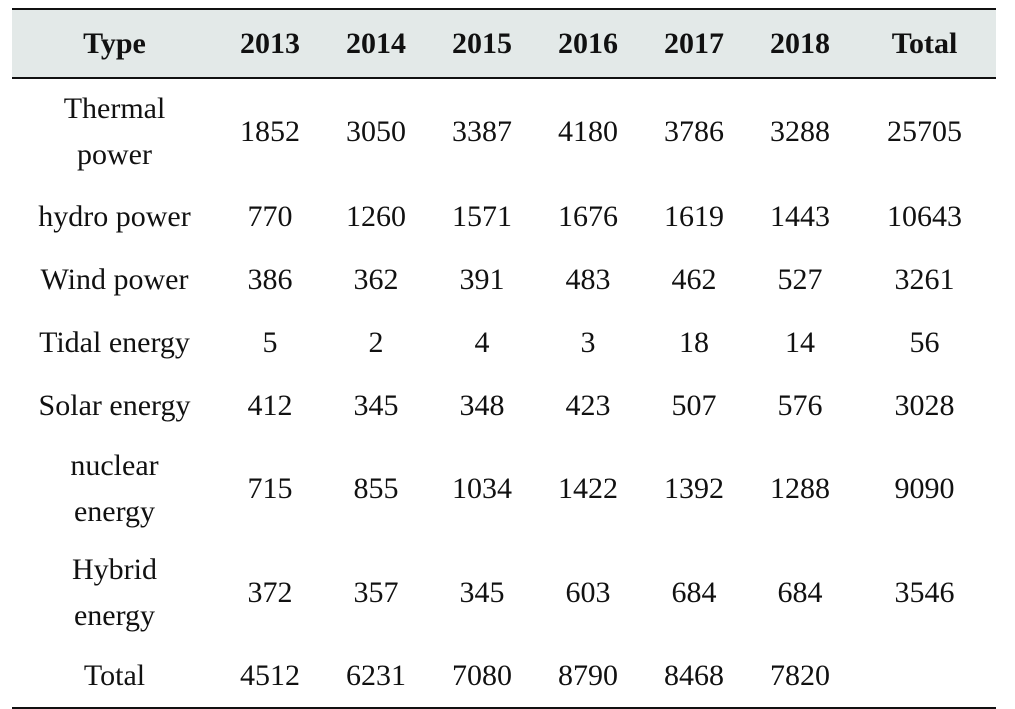 The height and width of the screenshot is (709, 1015). I want to click on value-cell: 1288, so click(800, 488).